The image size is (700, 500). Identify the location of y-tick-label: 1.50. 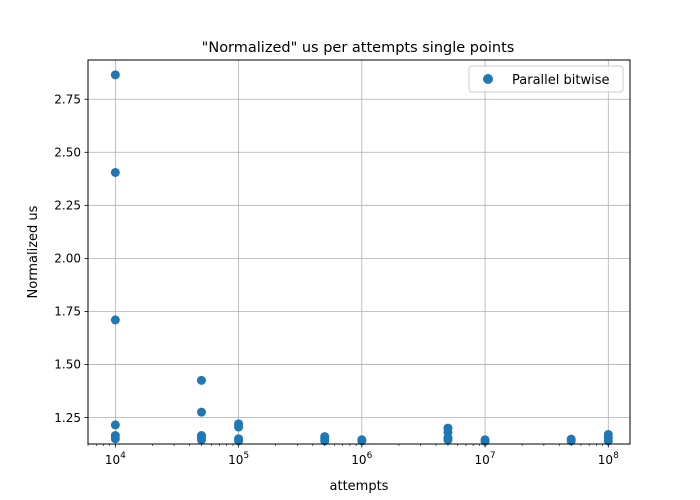
(67, 365).